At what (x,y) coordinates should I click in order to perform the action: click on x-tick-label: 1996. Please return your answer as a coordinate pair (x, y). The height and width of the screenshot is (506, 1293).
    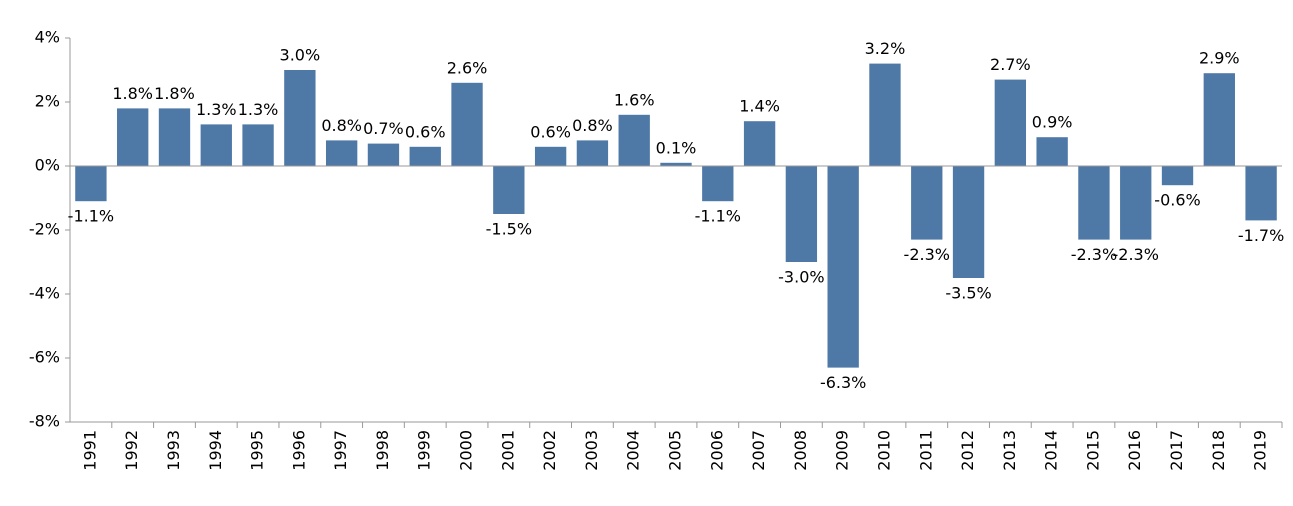
    Looking at the image, I should click on (298, 450).